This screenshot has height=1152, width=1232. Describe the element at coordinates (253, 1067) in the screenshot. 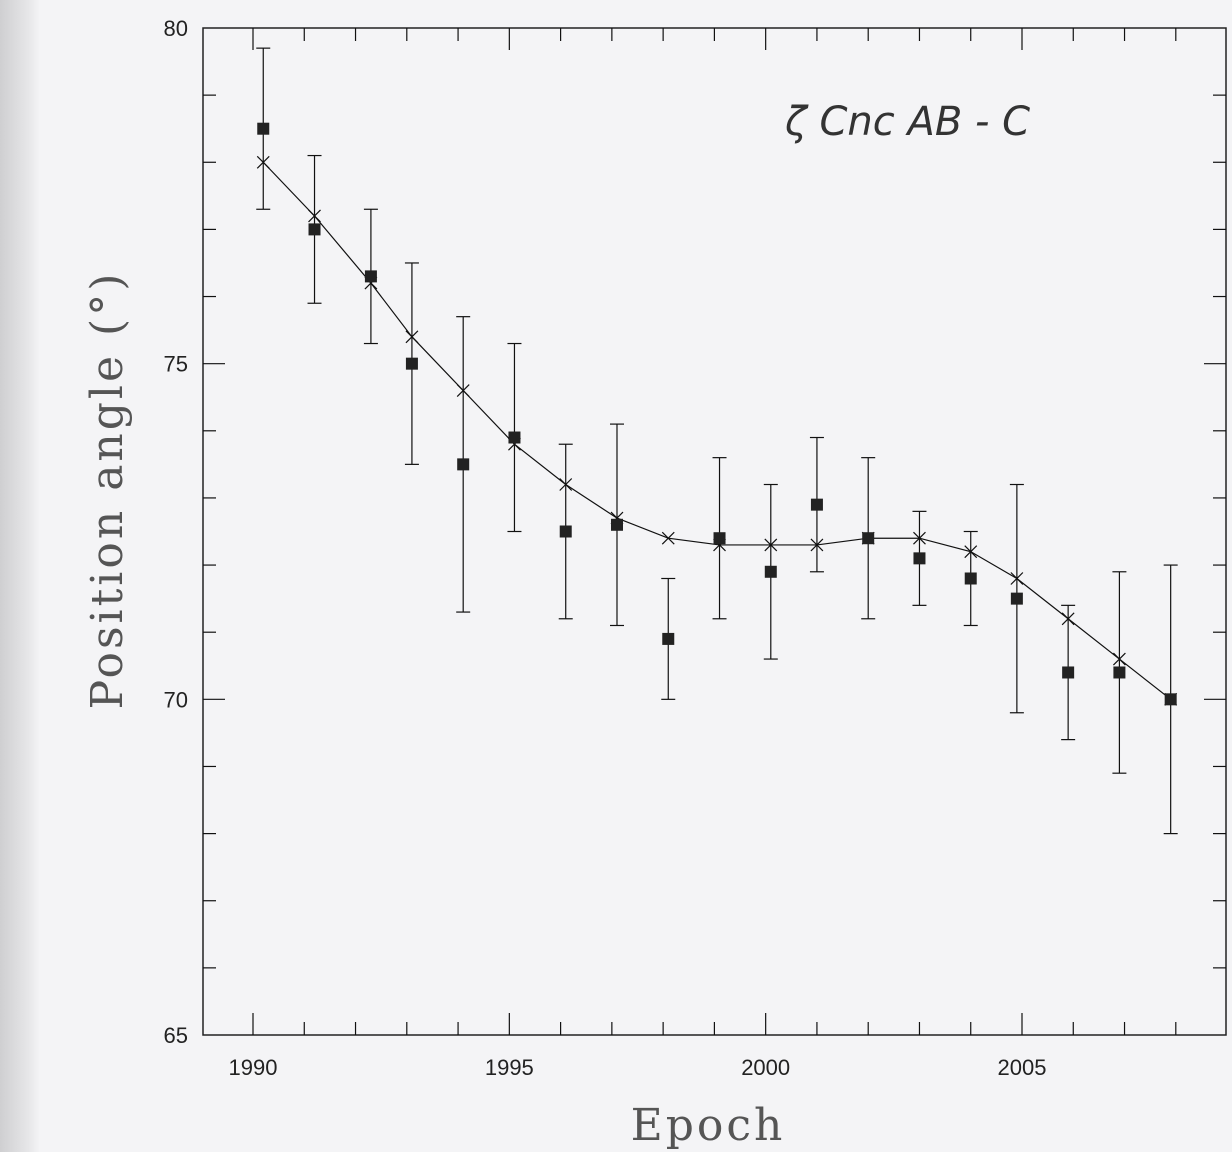

I see `x-tick-label: 1990` at that location.